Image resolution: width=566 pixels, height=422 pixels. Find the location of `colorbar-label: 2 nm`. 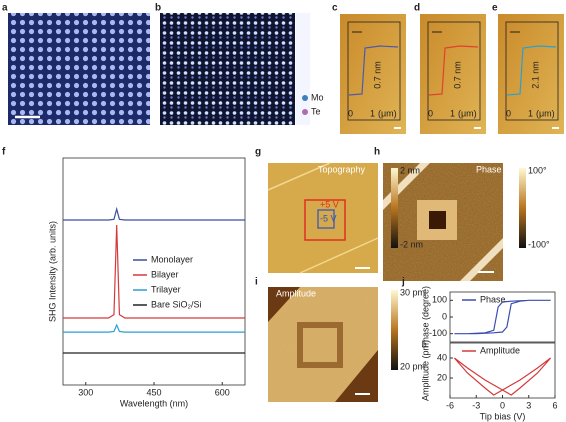

colorbar-label: 2 nm is located at coordinates (410, 170).